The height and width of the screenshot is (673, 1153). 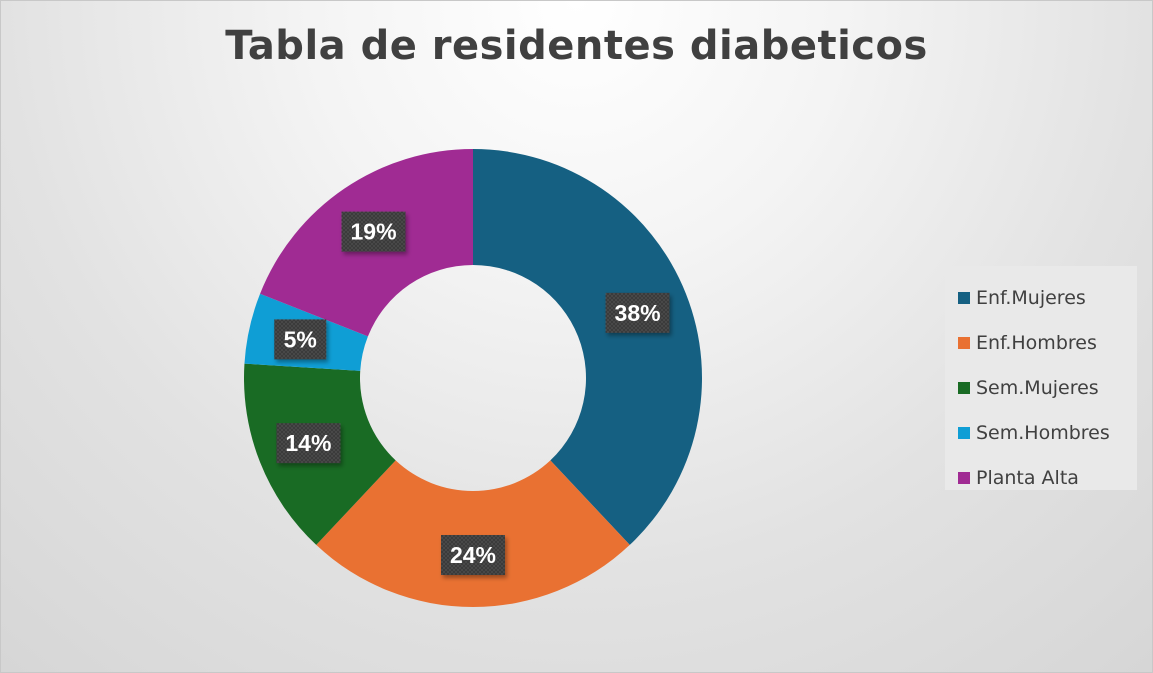 What do you see at coordinates (473, 533) in the screenshot?
I see `donut-slice-enf-hombres` at bounding box center [473, 533].